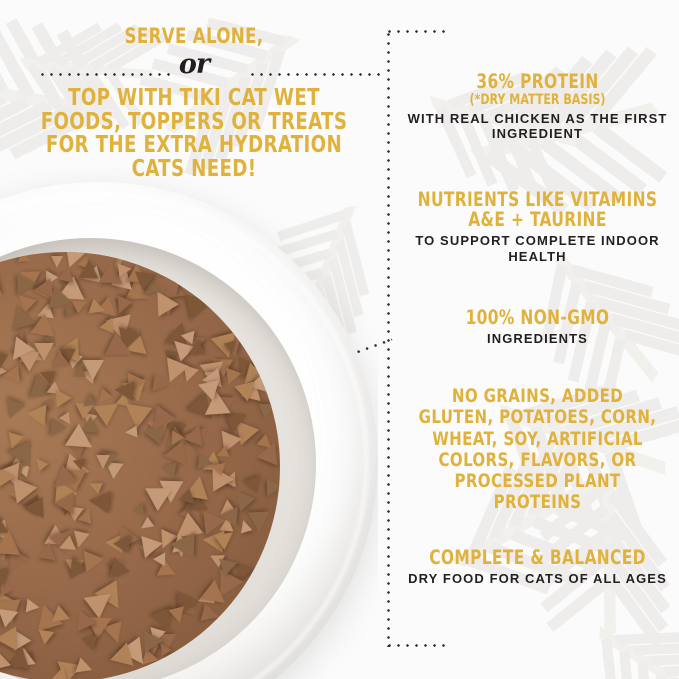 The image size is (679, 679). I want to click on fact-protein-subheadline: (*DRY MATTER BASIS), so click(537, 99).